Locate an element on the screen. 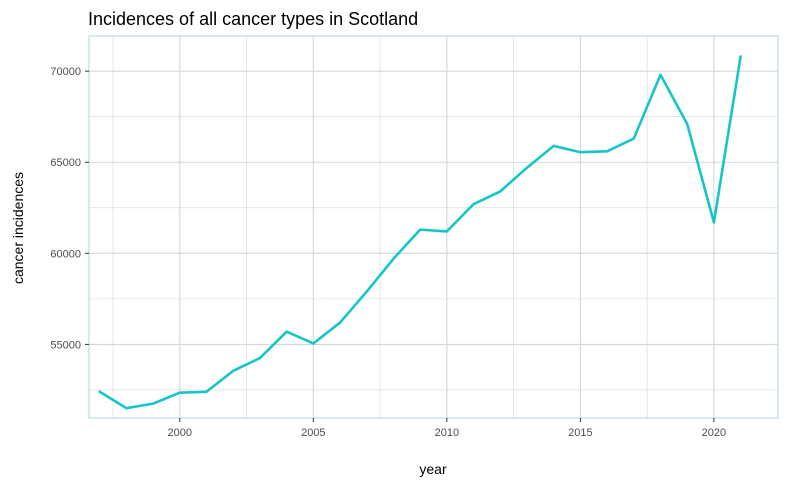 The image size is (787, 486). y-tick-label: 55000 is located at coordinates (65, 345).